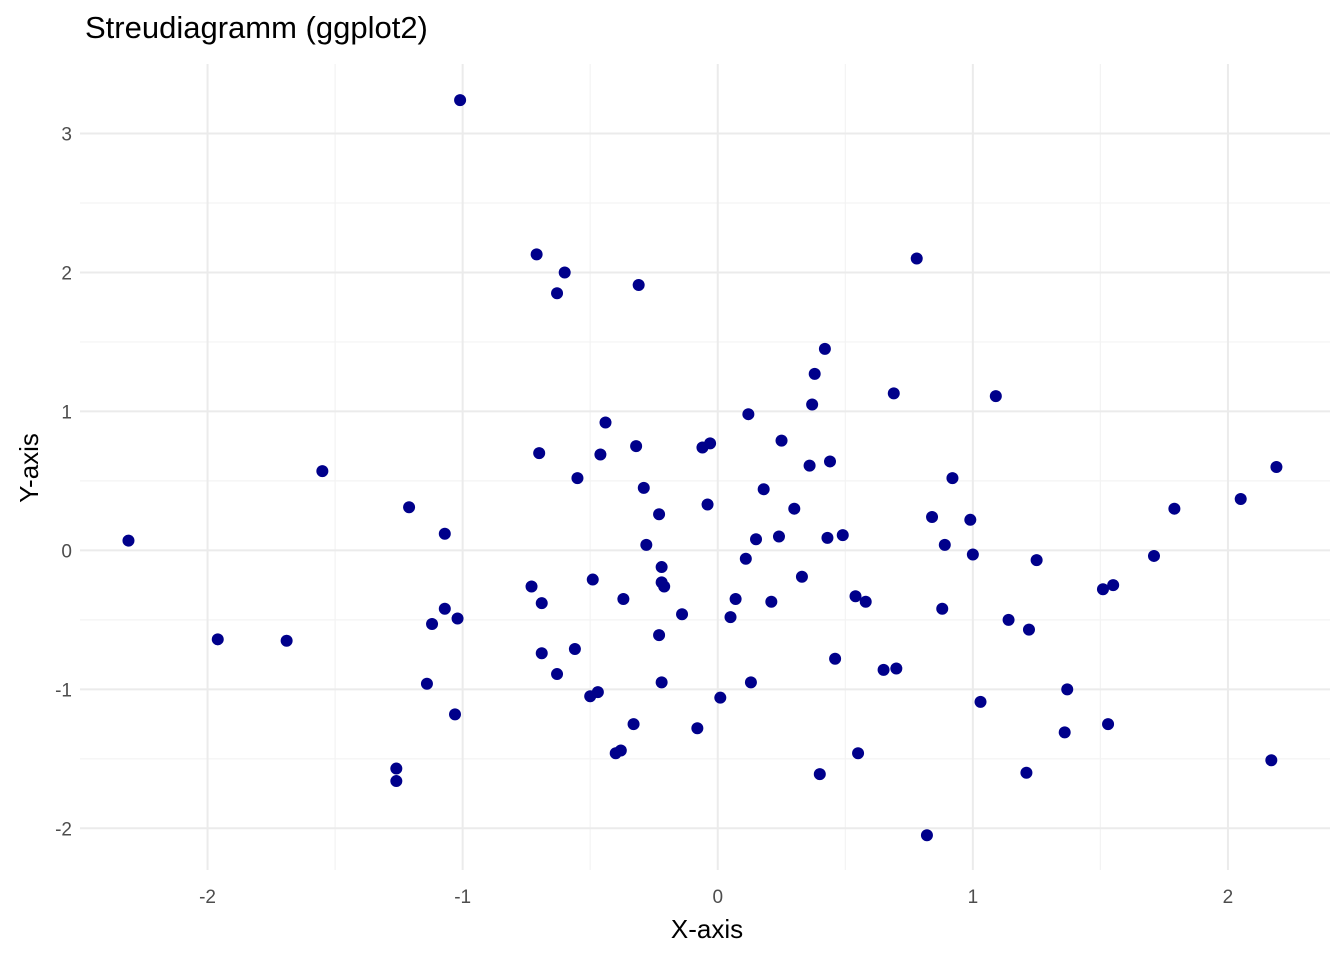 Image resolution: width=1344 pixels, height=960 pixels. I want to click on x-axis-title: X-axis, so click(707, 929).